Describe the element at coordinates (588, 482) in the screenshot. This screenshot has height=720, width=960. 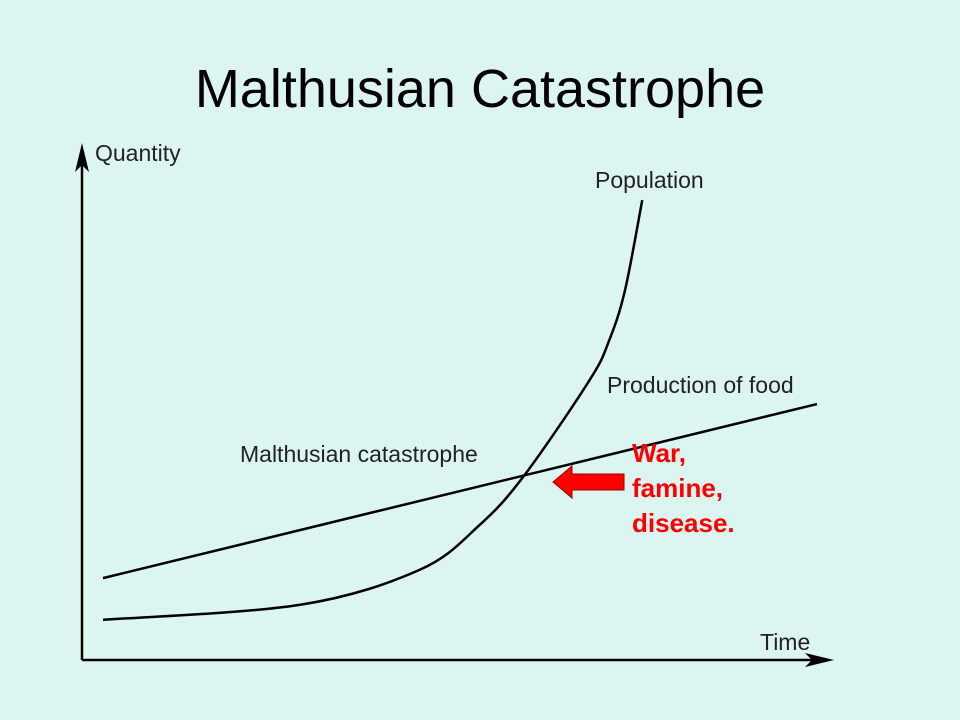
I see `red-arrow-icon` at that location.